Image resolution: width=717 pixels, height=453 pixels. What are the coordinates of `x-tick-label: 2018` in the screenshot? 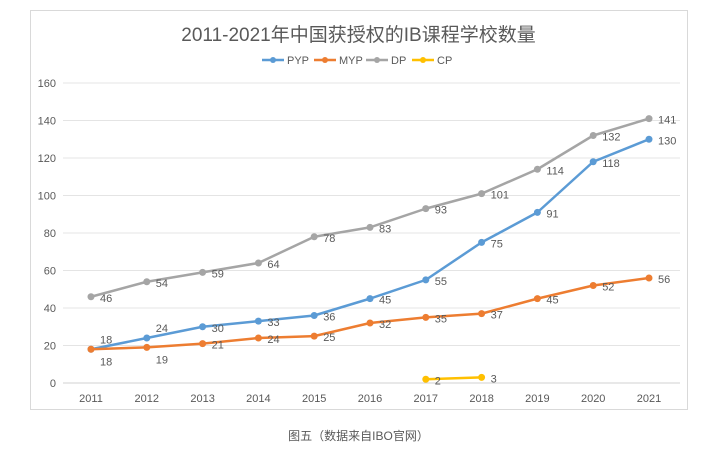 It's located at (481, 399).